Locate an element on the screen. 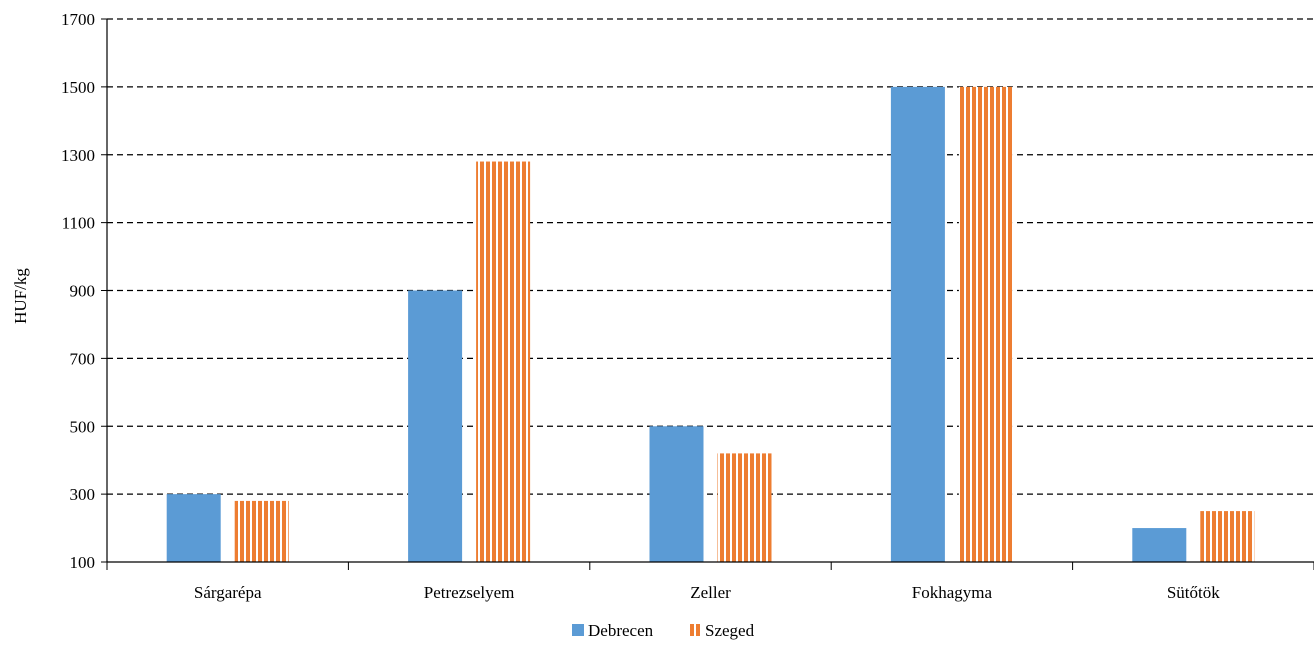 The height and width of the screenshot is (650, 1314). legend-label-debrecen: Debrecen is located at coordinates (621, 630).